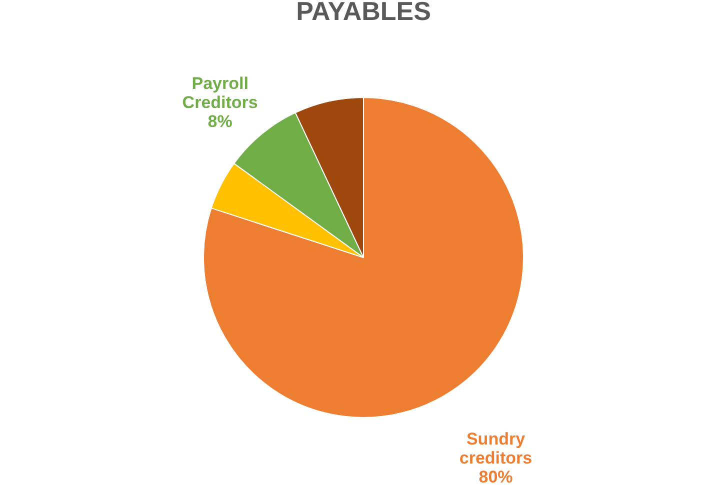  I want to click on chart-title: PAYABLES, so click(363, 13).